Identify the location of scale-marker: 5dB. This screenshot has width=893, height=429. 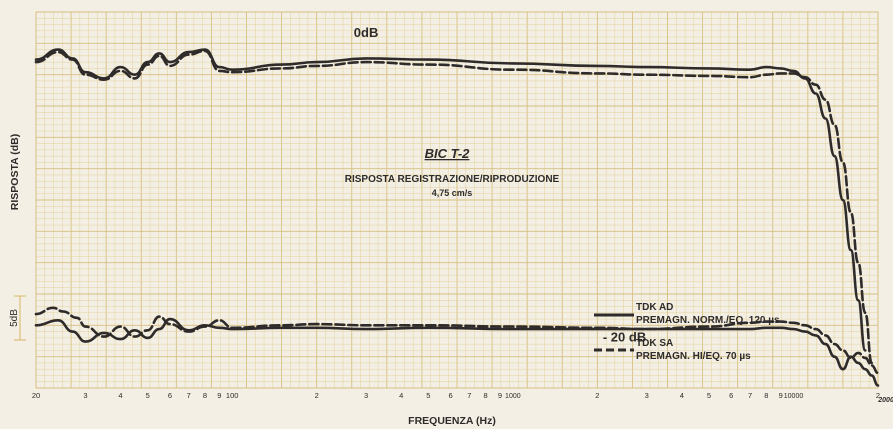
(17, 318).